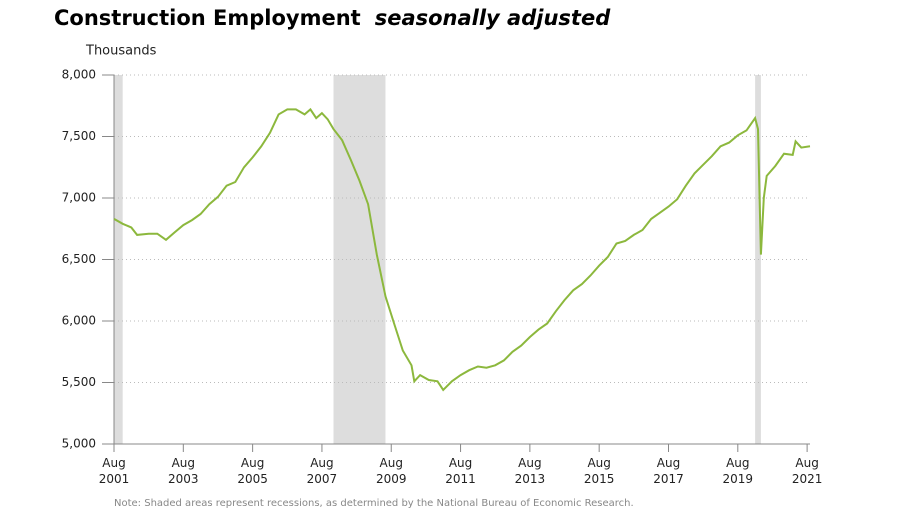  I want to click on subtitle: seasonally adjusted, so click(493, 18).